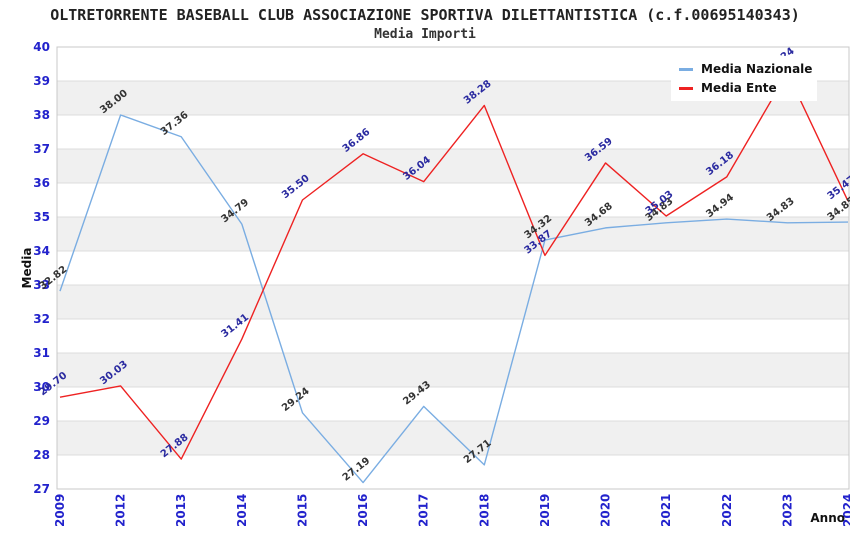  I want to click on y-tick-label: 27, so click(41, 489).